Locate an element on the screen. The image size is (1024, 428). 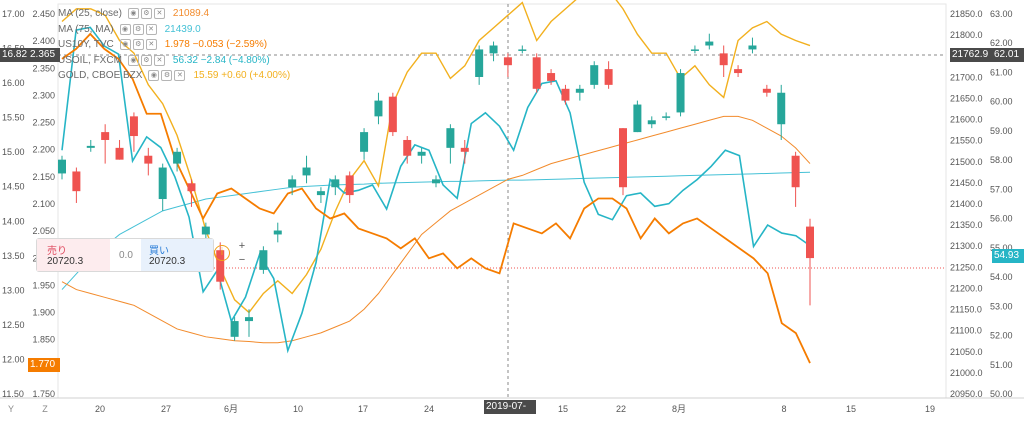
legend-row-usoil: USOIL, FXCM ◉ ⚙ ✕ 56.32 −2.84 (−4.80%) is located at coordinates (174, 61).